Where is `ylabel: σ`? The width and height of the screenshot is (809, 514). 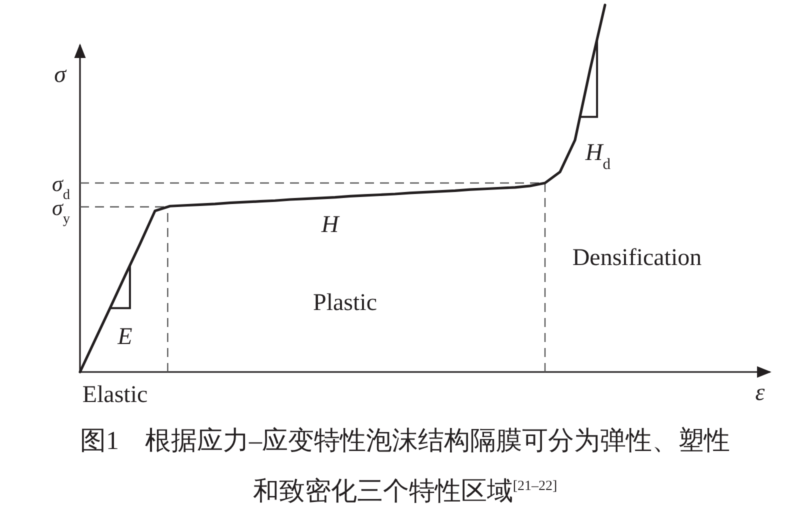
ylabel: σ is located at coordinates (60, 75).